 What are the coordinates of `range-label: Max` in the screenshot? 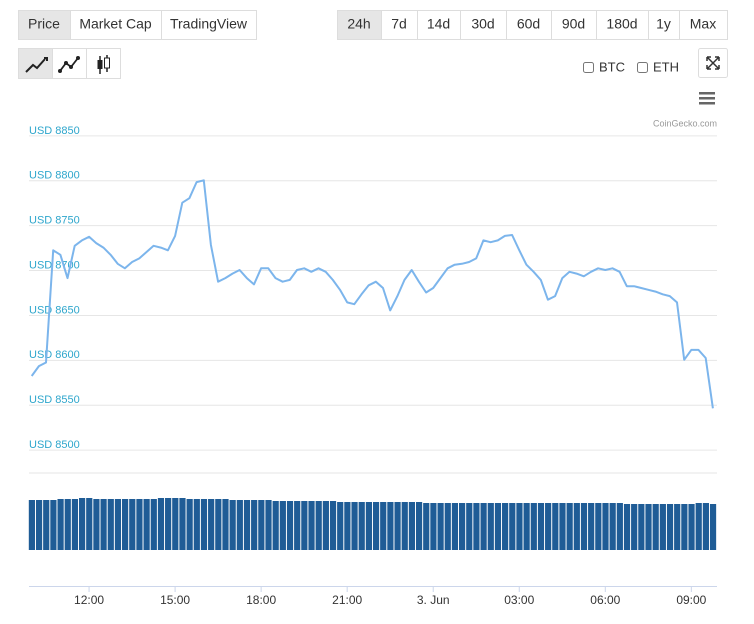 It's located at (703, 24).